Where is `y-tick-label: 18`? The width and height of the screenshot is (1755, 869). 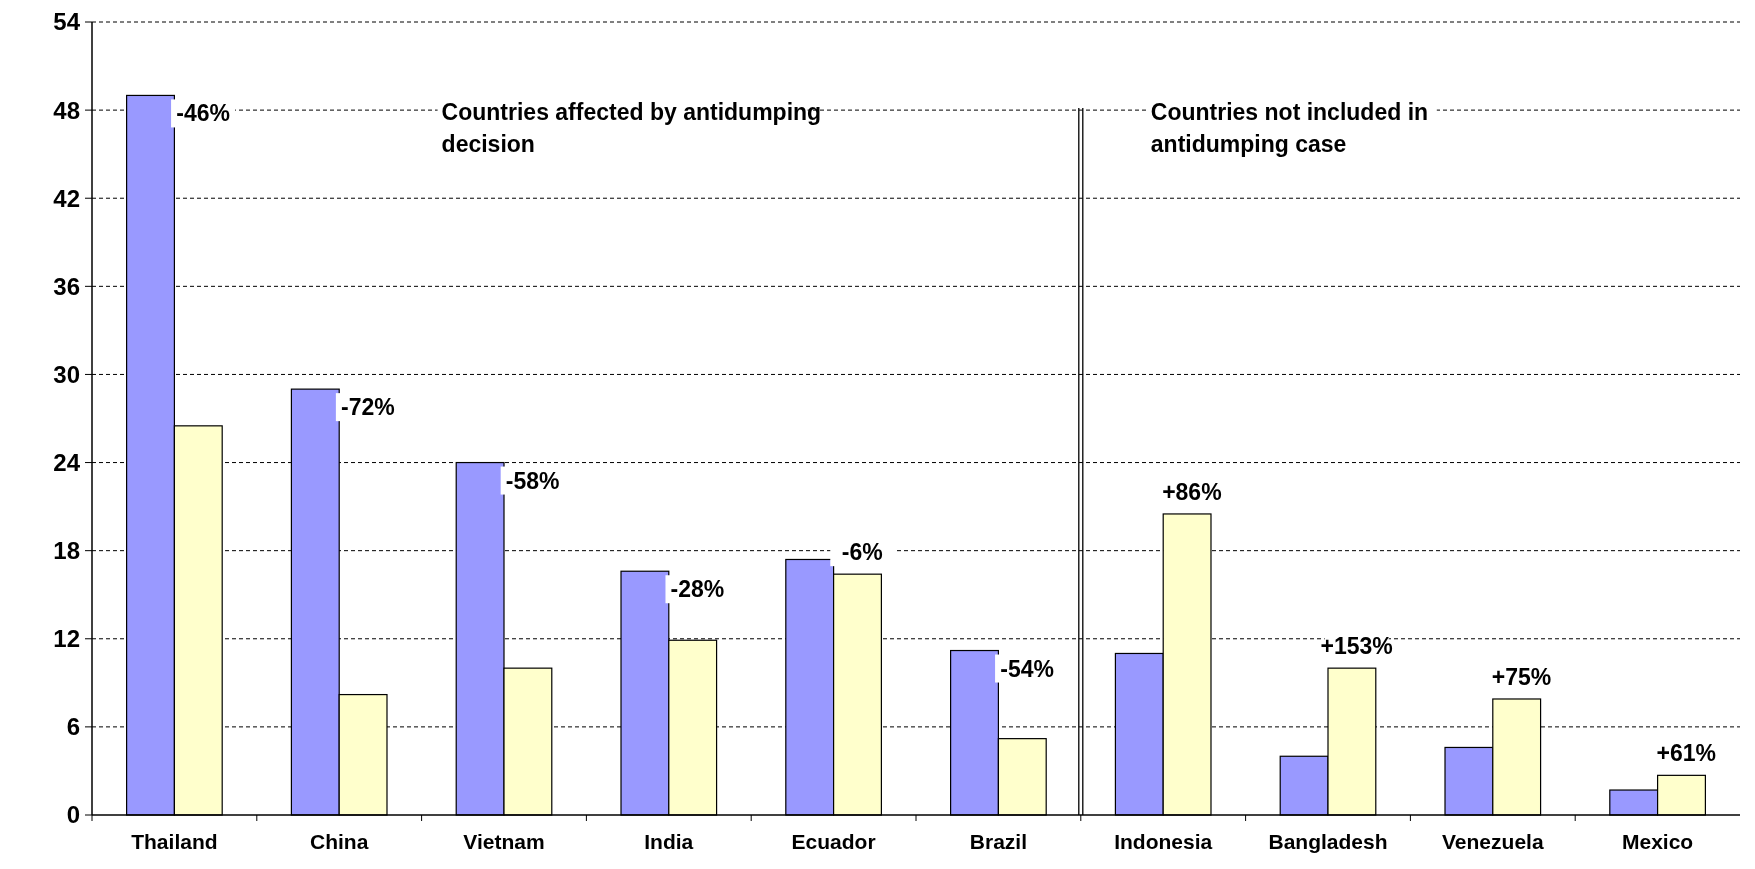 y-tick-label: 18 is located at coordinates (66, 551).